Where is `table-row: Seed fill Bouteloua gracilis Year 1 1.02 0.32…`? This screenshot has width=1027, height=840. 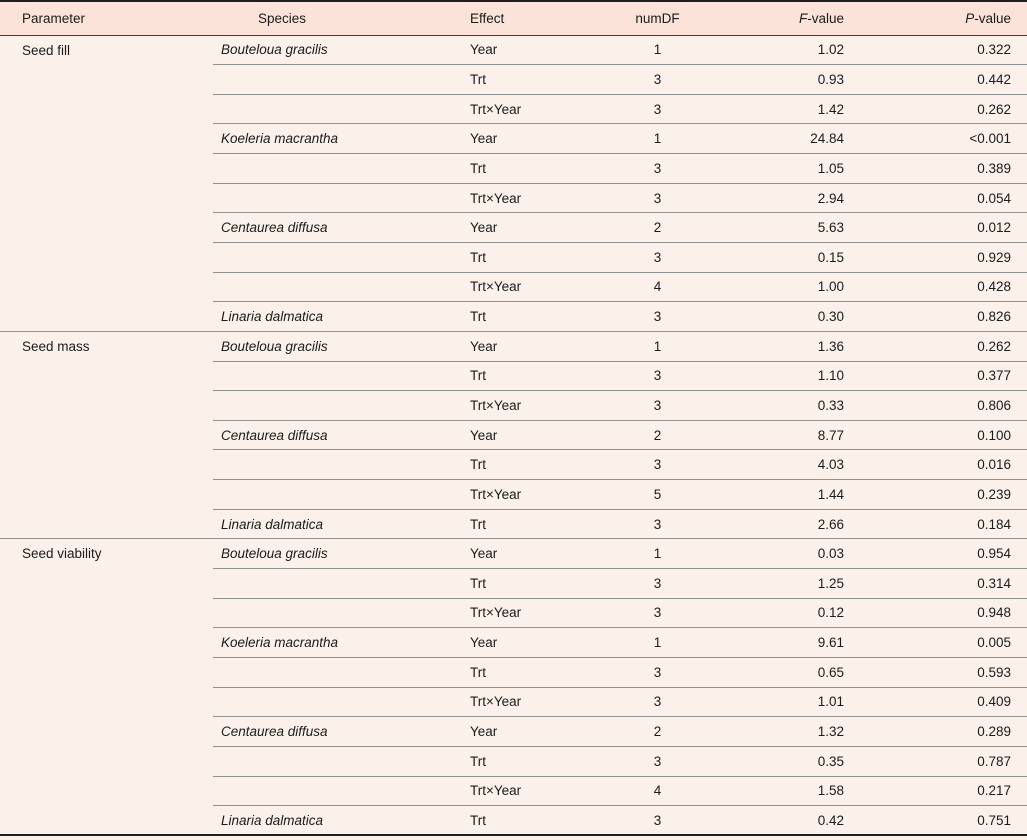 table-row: Seed fill Bouteloua gracilis Year 1 1.02 0.32… is located at coordinates (513, 50).